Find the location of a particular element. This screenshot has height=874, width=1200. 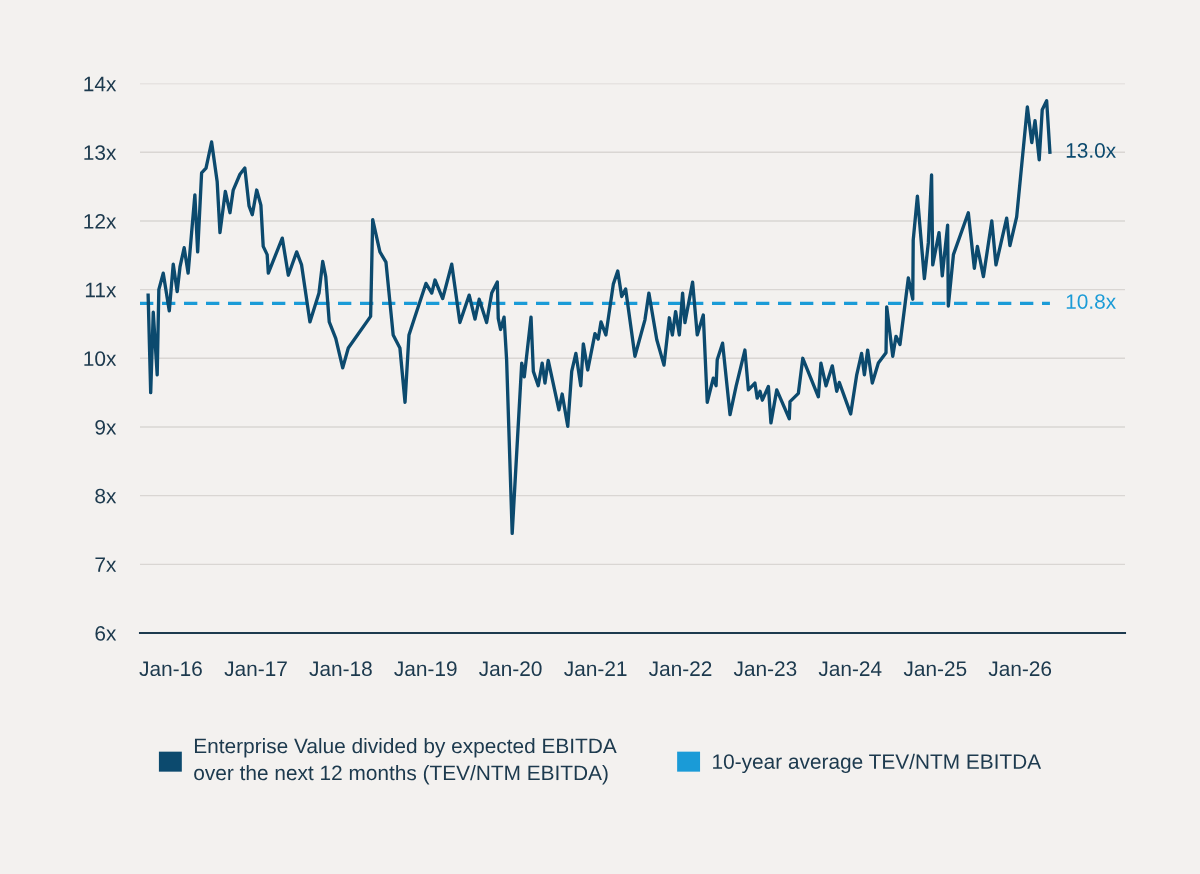

x-tick-label: Jan-24 is located at coordinates (850, 669).